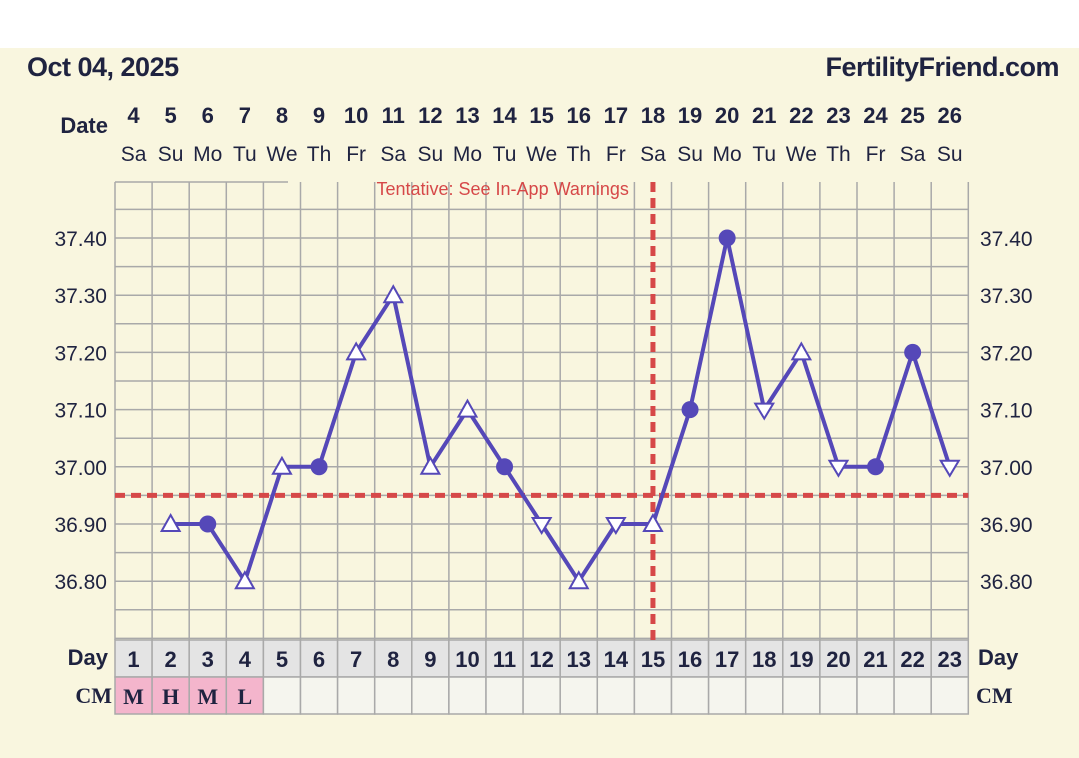 Image resolution: width=1079 pixels, height=758 pixels. I want to click on date-label: 9, so click(319, 115).